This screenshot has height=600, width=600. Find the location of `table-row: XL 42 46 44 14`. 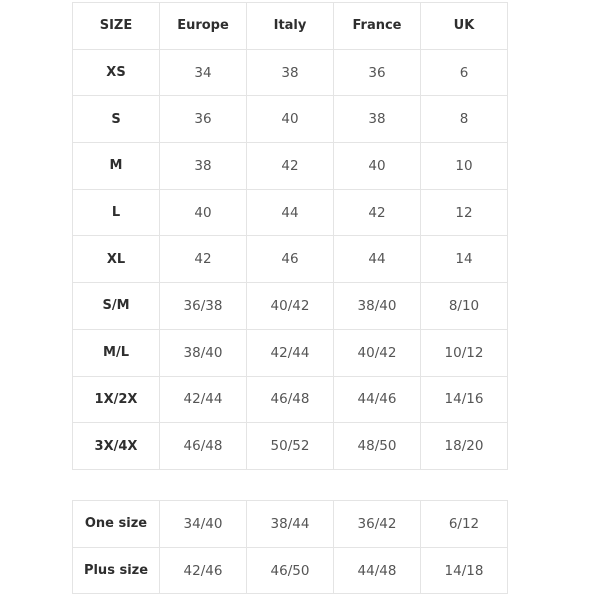

table-row: XL 42 46 44 14 is located at coordinates (290, 259).